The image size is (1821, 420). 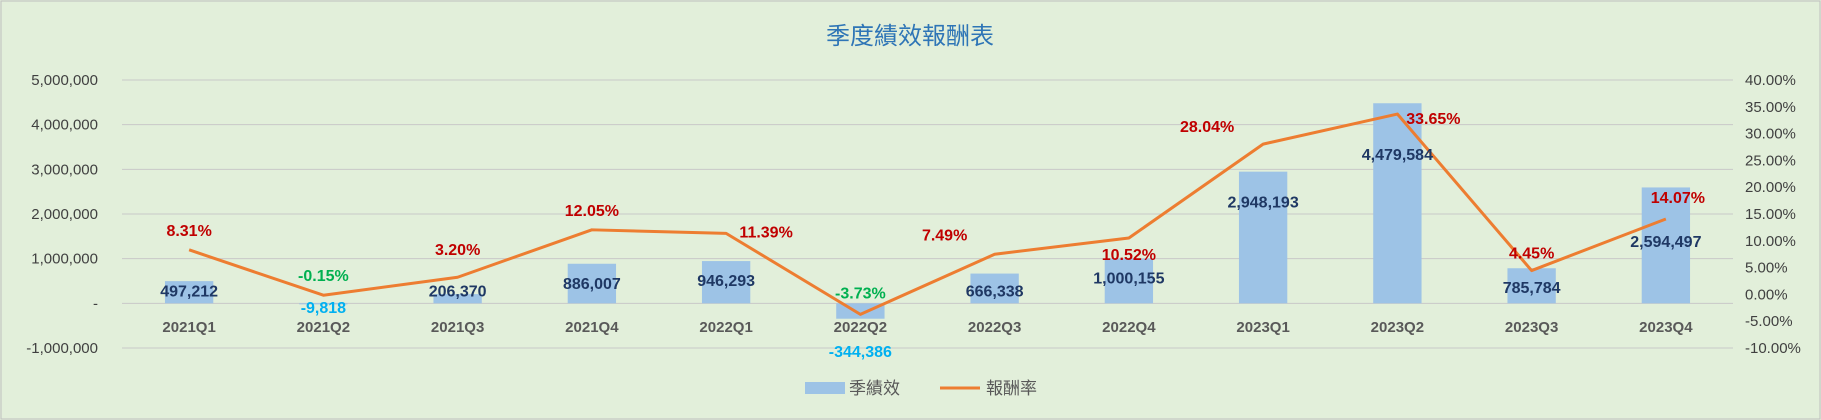 What do you see at coordinates (1770, 107) in the screenshot?
I see `right-axis-tick-label: 35.00%` at bounding box center [1770, 107].